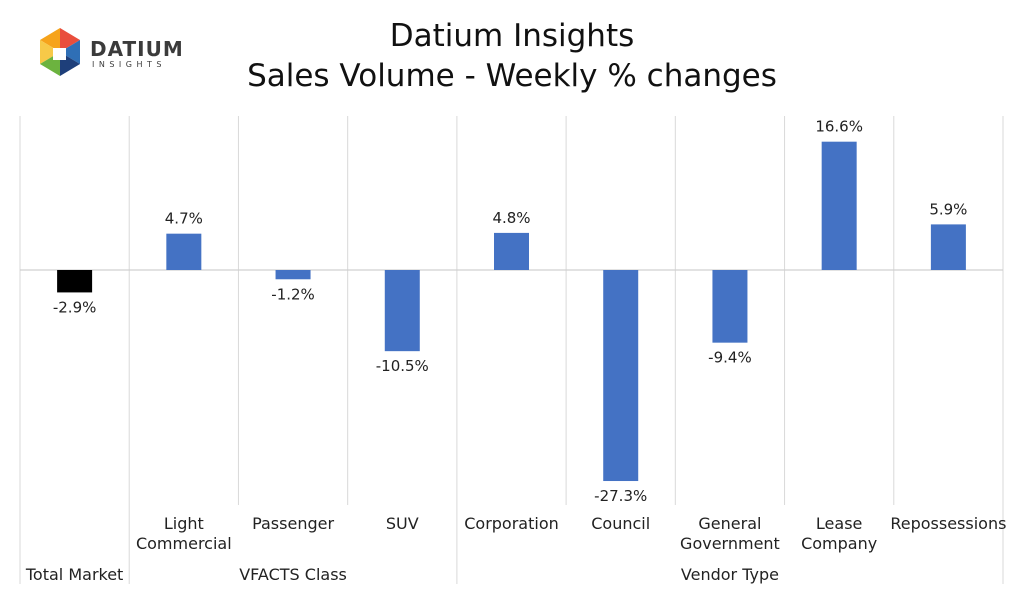  Describe the element at coordinates (75, 307) in the screenshot. I see `data-label: -2.9%` at that location.